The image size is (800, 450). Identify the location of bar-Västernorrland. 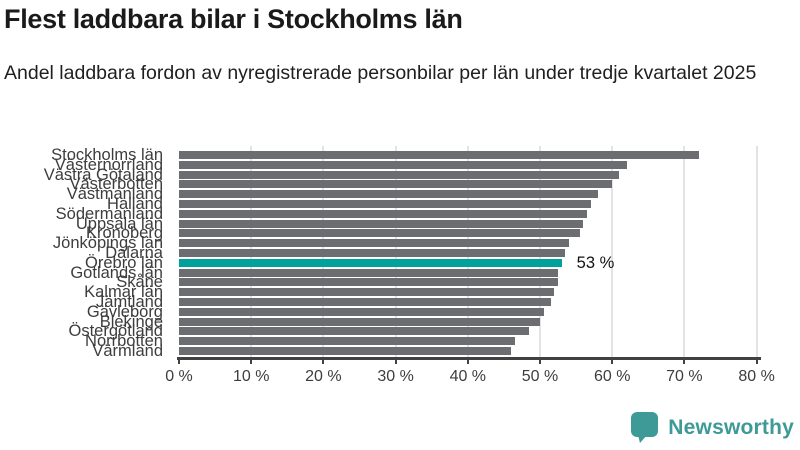
(403, 164).